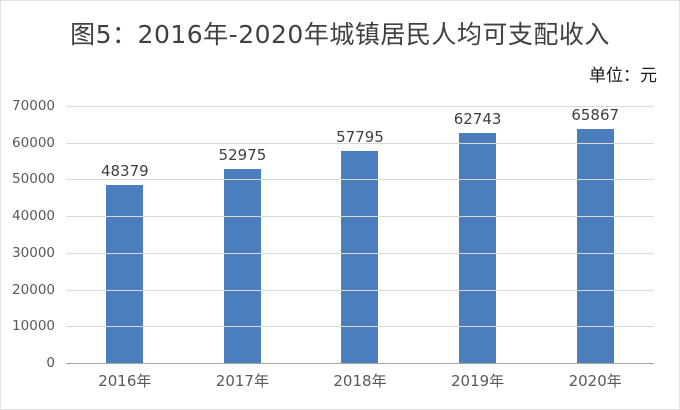 The width and height of the screenshot is (680, 410). I want to click on bar-2018年, so click(360, 256).